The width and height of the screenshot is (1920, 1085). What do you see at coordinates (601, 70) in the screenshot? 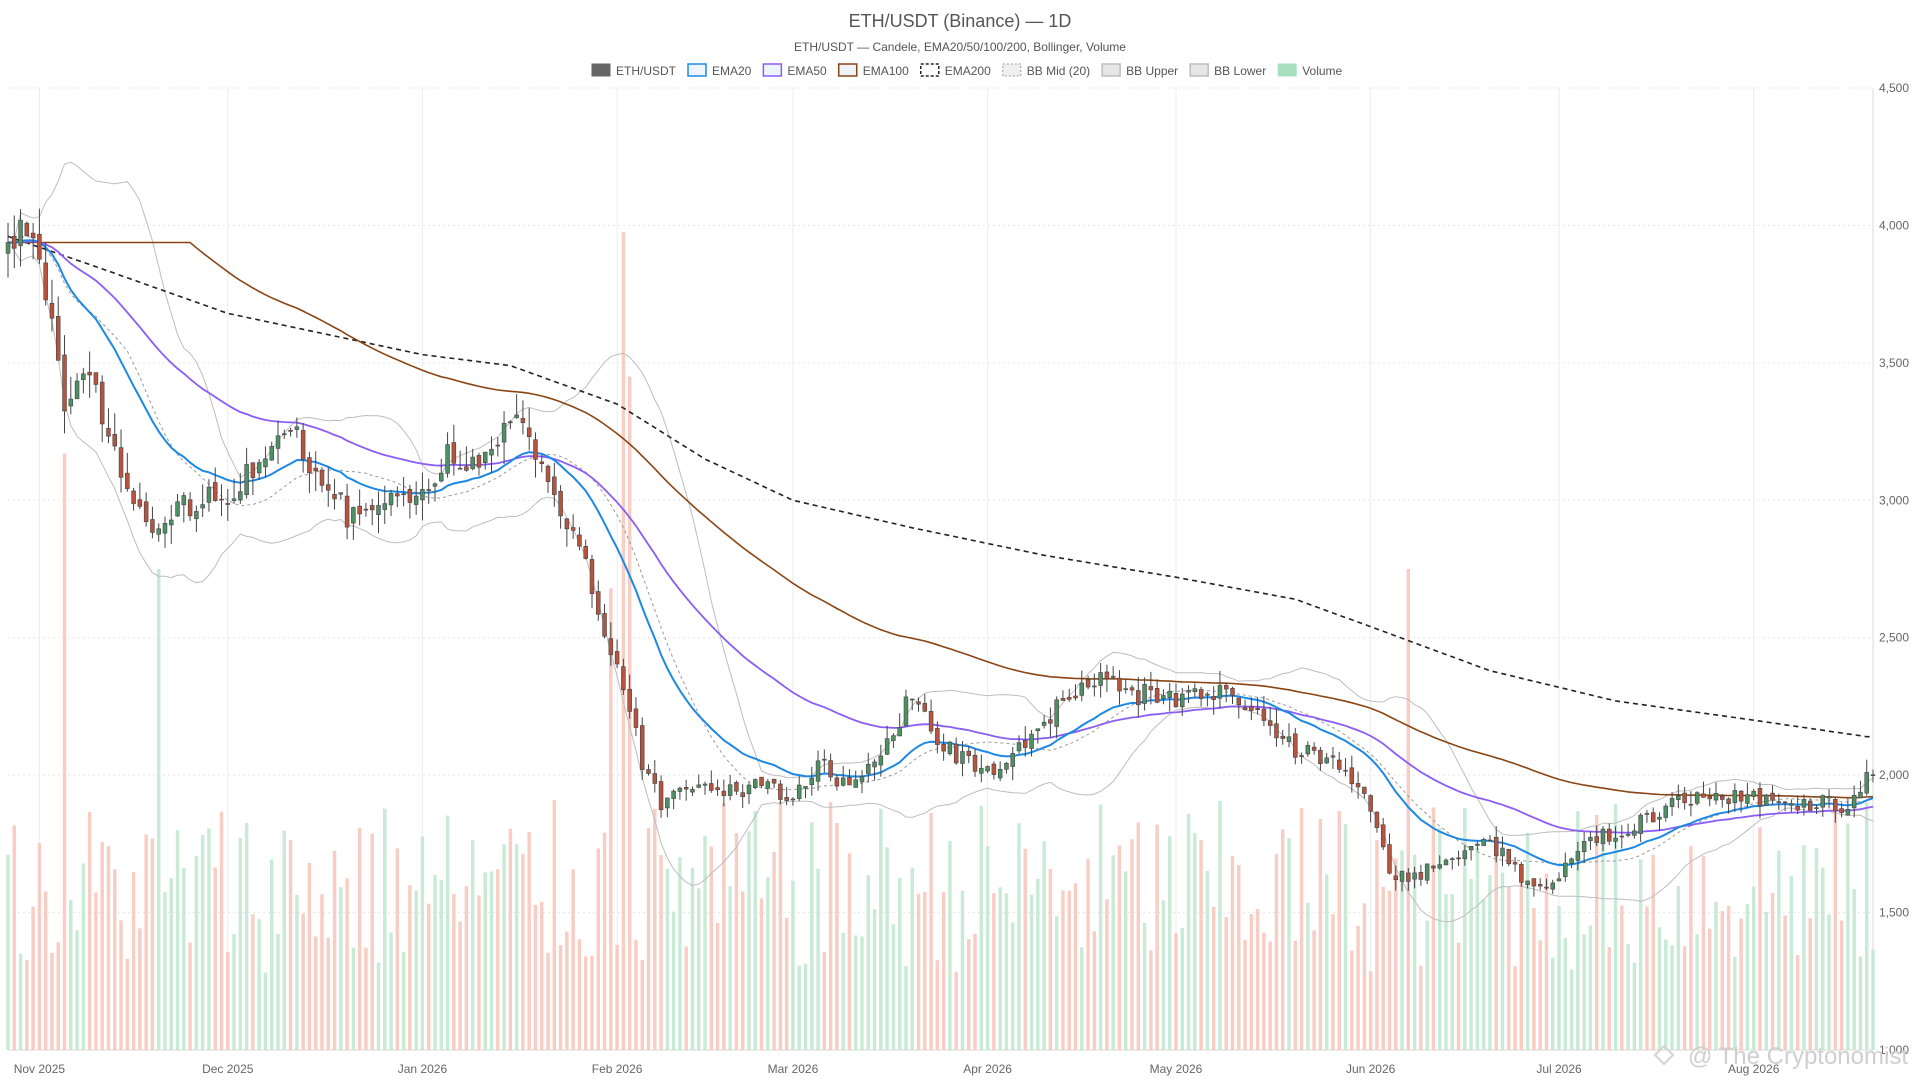
I see `legend-swatch` at bounding box center [601, 70].